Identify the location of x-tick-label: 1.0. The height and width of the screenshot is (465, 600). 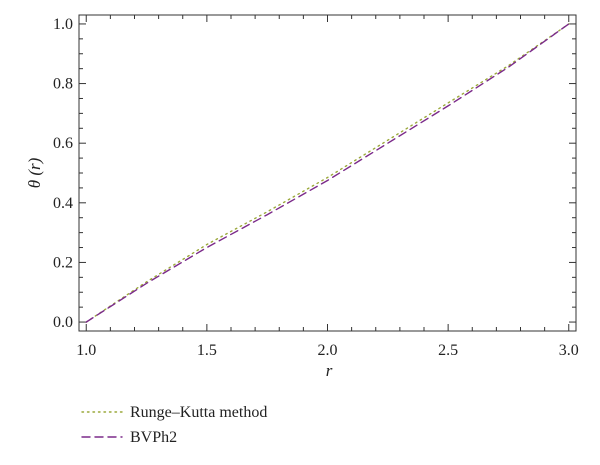
(86, 350).